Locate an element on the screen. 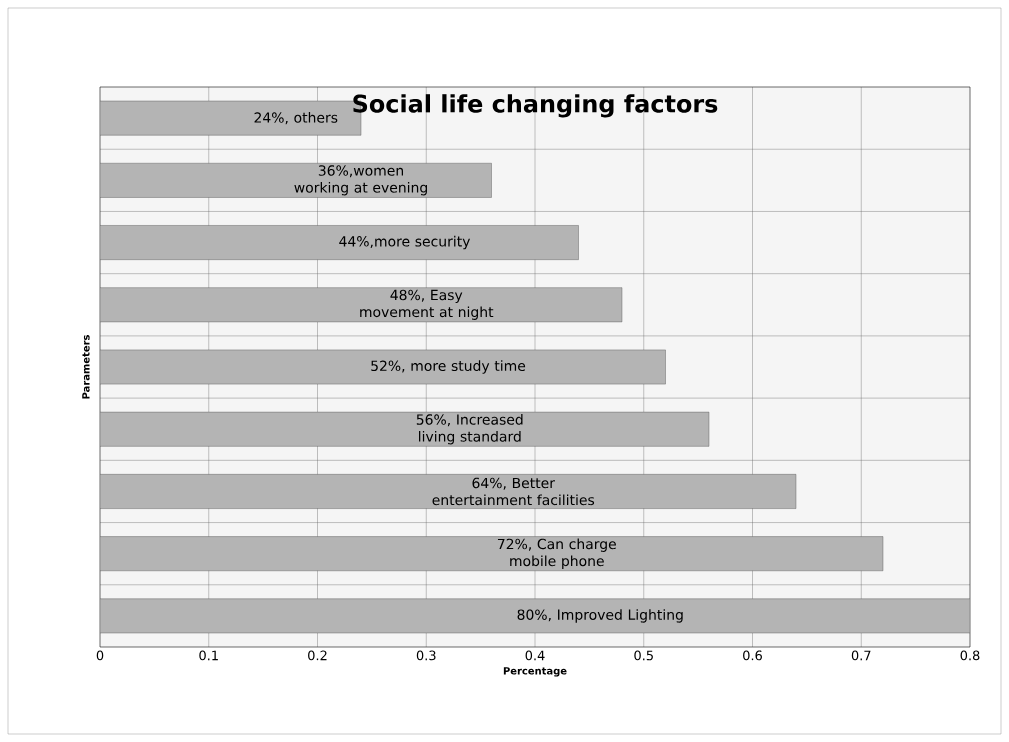  x-axis-title: Percentage is located at coordinates (535, 672).